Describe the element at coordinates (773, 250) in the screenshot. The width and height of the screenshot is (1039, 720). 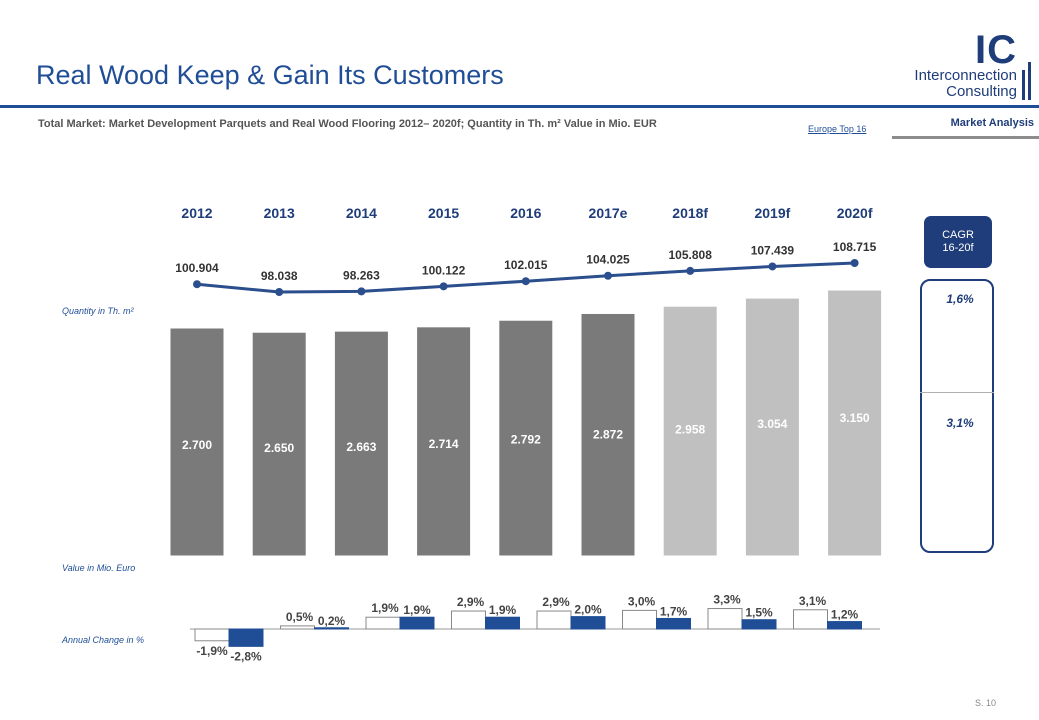
I see `quantity-label: 107.439` at that location.